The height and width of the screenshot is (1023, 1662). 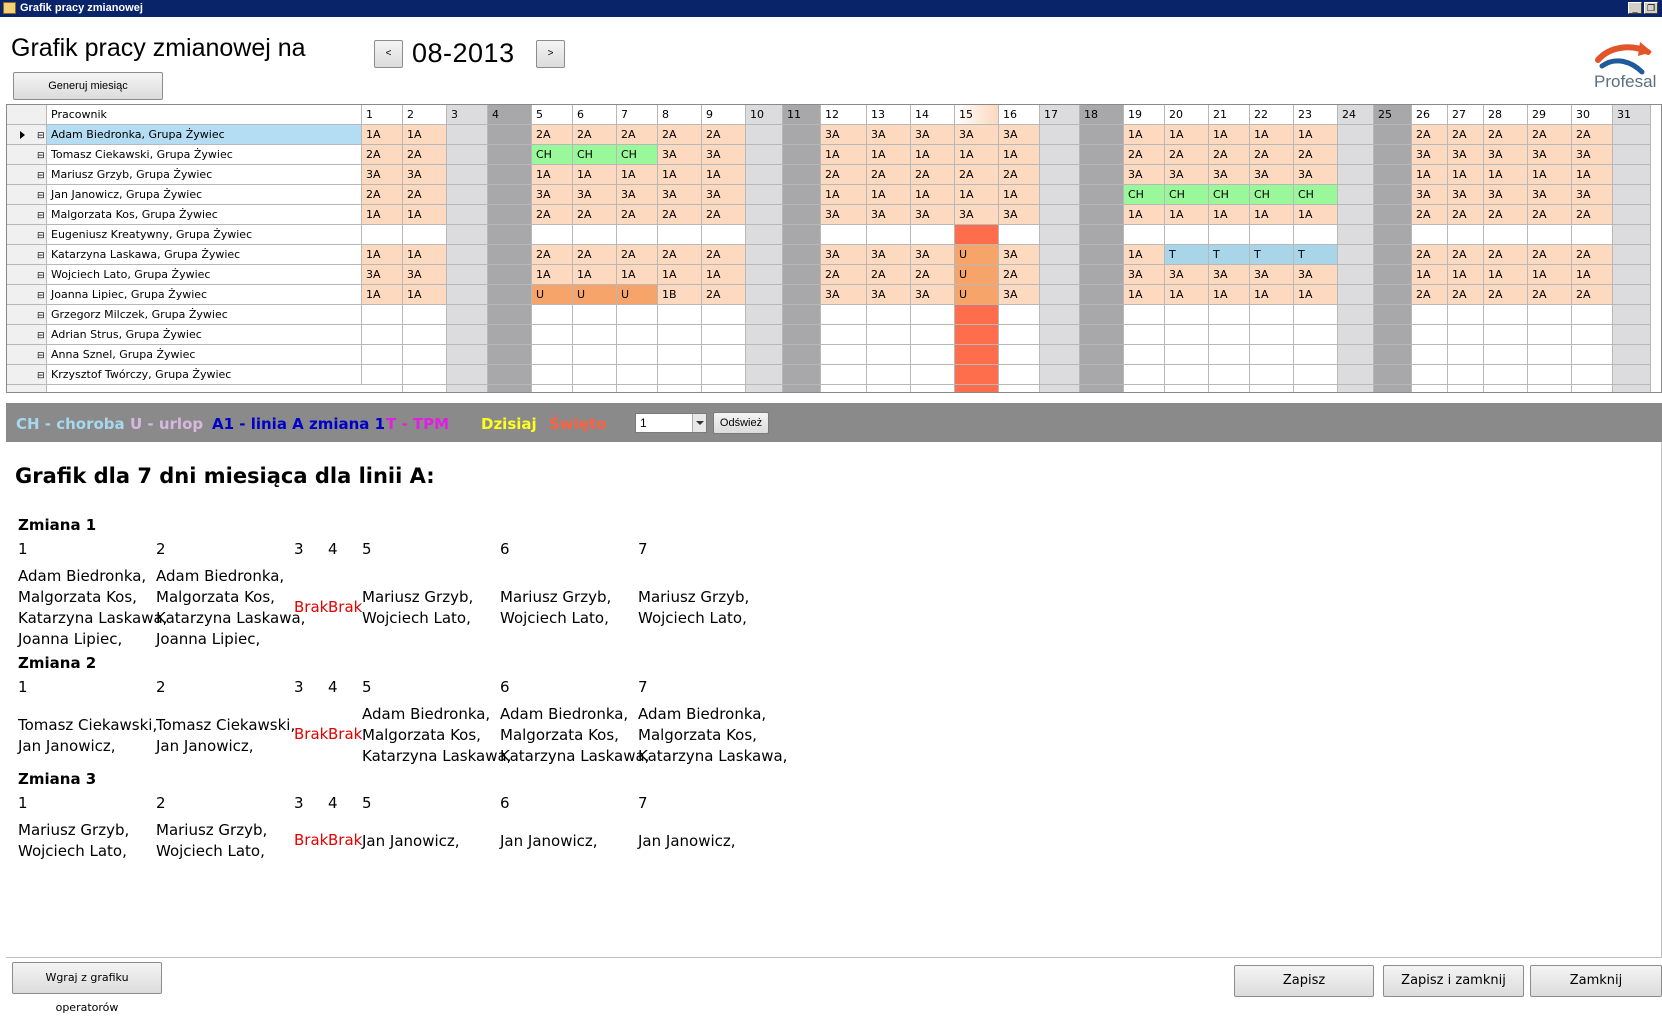 What do you see at coordinates (889, 115) in the screenshot?
I see `column-header-day: 13` at bounding box center [889, 115].